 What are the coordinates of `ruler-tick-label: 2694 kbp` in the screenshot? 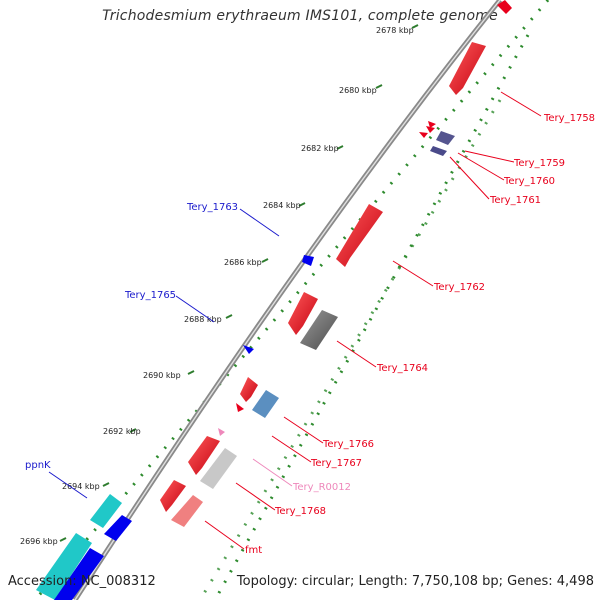 It's located at (81, 486).